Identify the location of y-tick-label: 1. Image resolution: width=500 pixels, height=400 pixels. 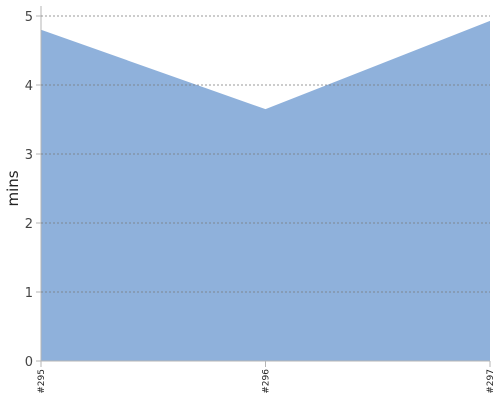
(29, 293).